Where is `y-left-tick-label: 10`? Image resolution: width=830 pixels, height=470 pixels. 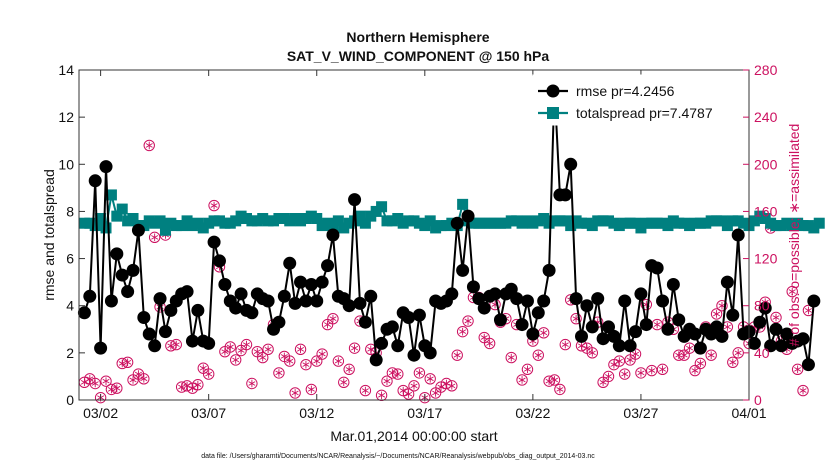
y-left-tick-label: 10 is located at coordinates (66, 164).